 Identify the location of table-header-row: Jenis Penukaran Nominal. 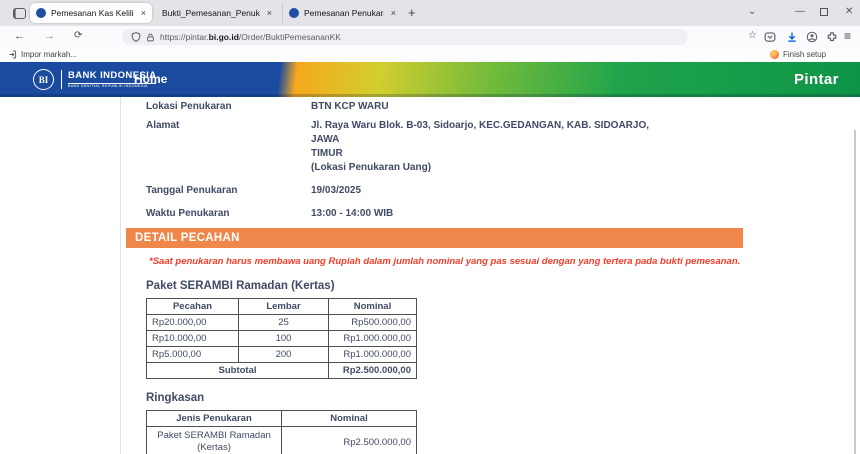
(281, 418).